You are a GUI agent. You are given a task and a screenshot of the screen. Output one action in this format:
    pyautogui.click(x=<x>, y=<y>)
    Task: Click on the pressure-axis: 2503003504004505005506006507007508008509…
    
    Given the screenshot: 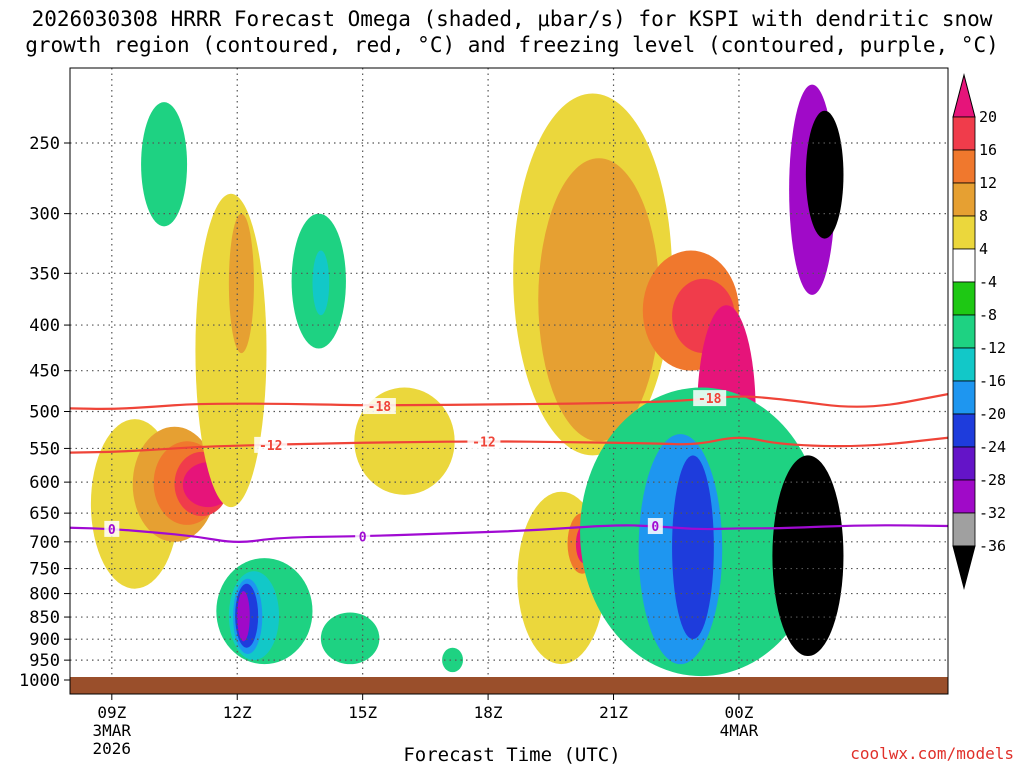 What is the action you would take?
    pyautogui.click(x=44, y=412)
    